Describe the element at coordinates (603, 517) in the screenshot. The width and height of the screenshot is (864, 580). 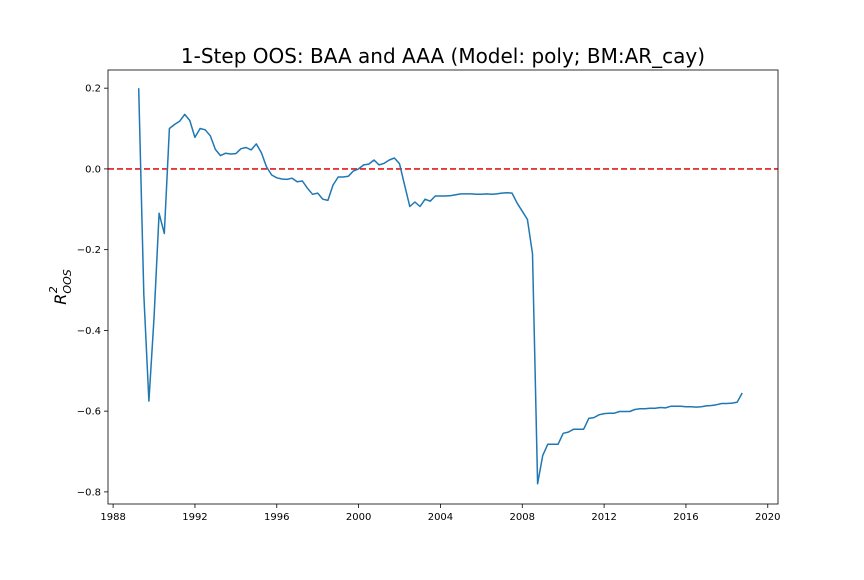
I see `x-tick-label: 2012` at that location.